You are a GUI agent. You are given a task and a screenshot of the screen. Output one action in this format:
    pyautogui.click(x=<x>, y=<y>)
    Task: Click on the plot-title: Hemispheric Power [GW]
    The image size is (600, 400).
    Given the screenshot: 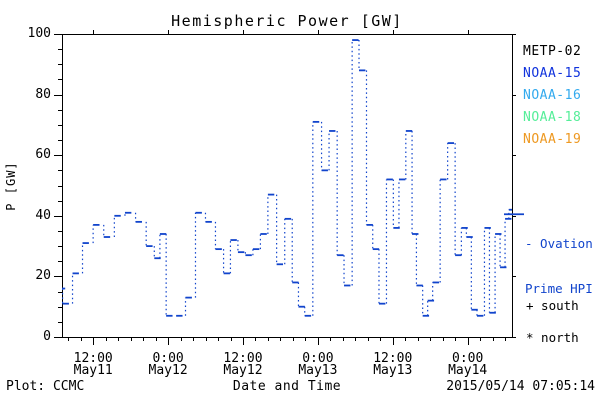 What is the action you would take?
    pyautogui.click(x=287, y=21)
    